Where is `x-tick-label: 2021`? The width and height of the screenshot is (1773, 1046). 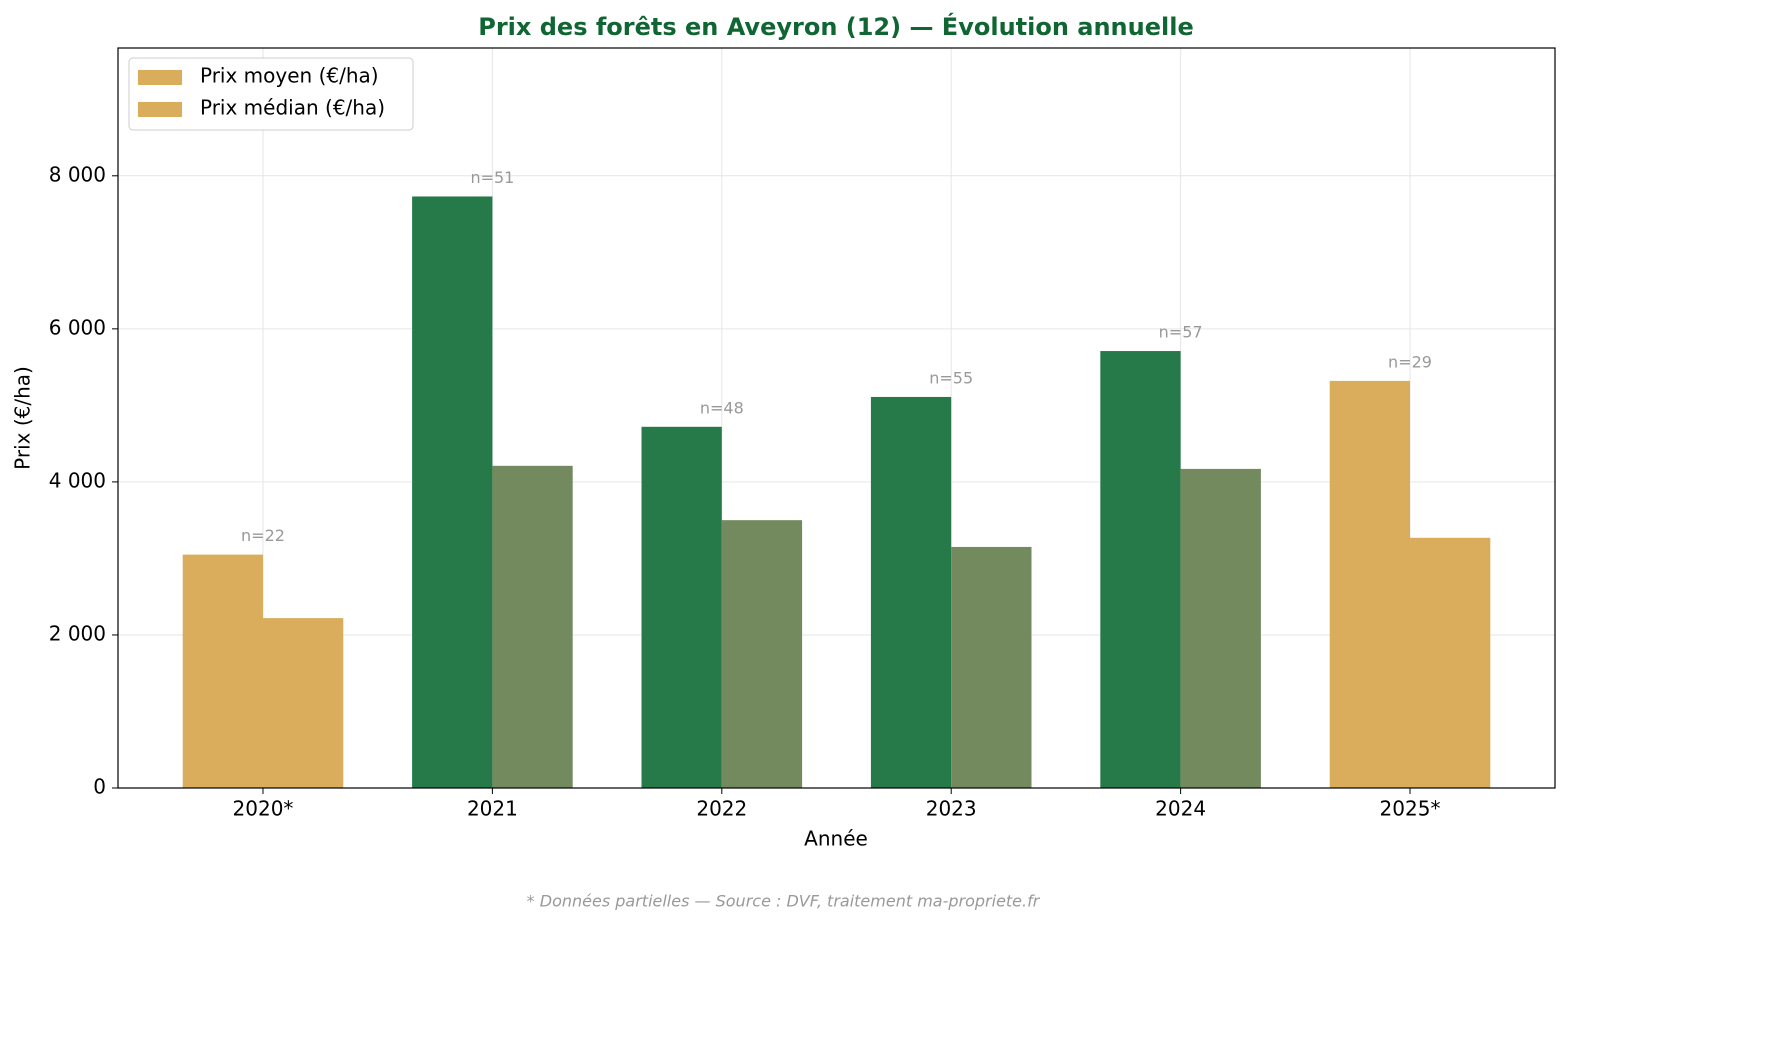 x-tick-label: 2021 is located at coordinates (492, 809).